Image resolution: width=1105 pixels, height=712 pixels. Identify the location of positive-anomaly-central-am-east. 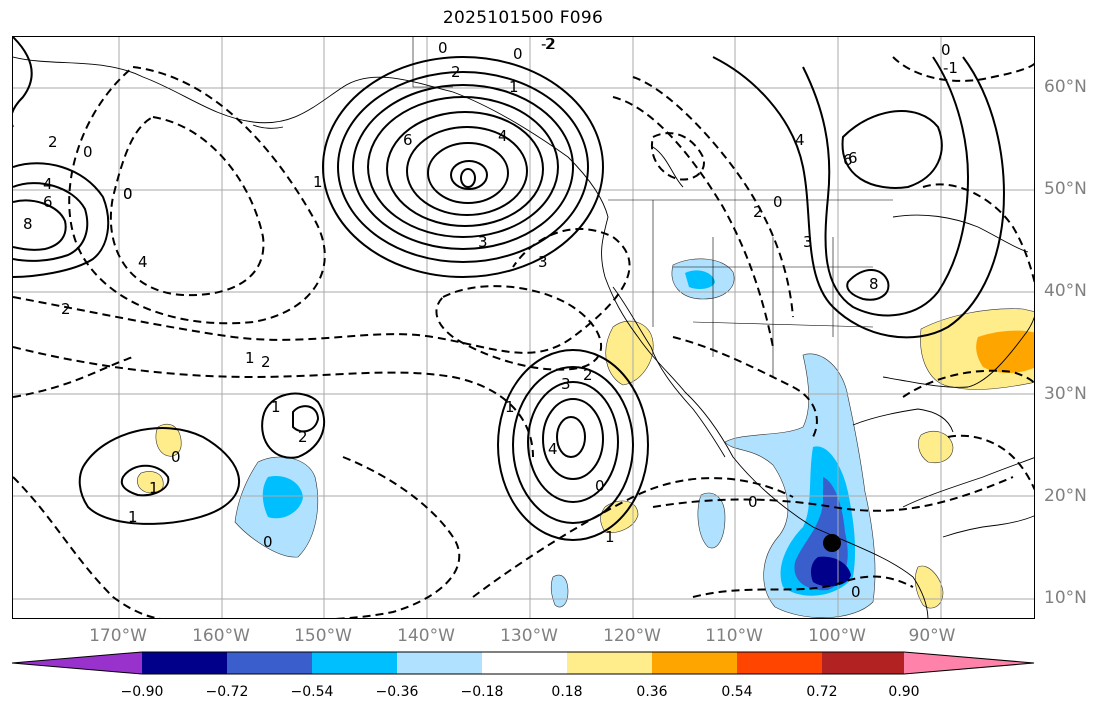
(929, 587).